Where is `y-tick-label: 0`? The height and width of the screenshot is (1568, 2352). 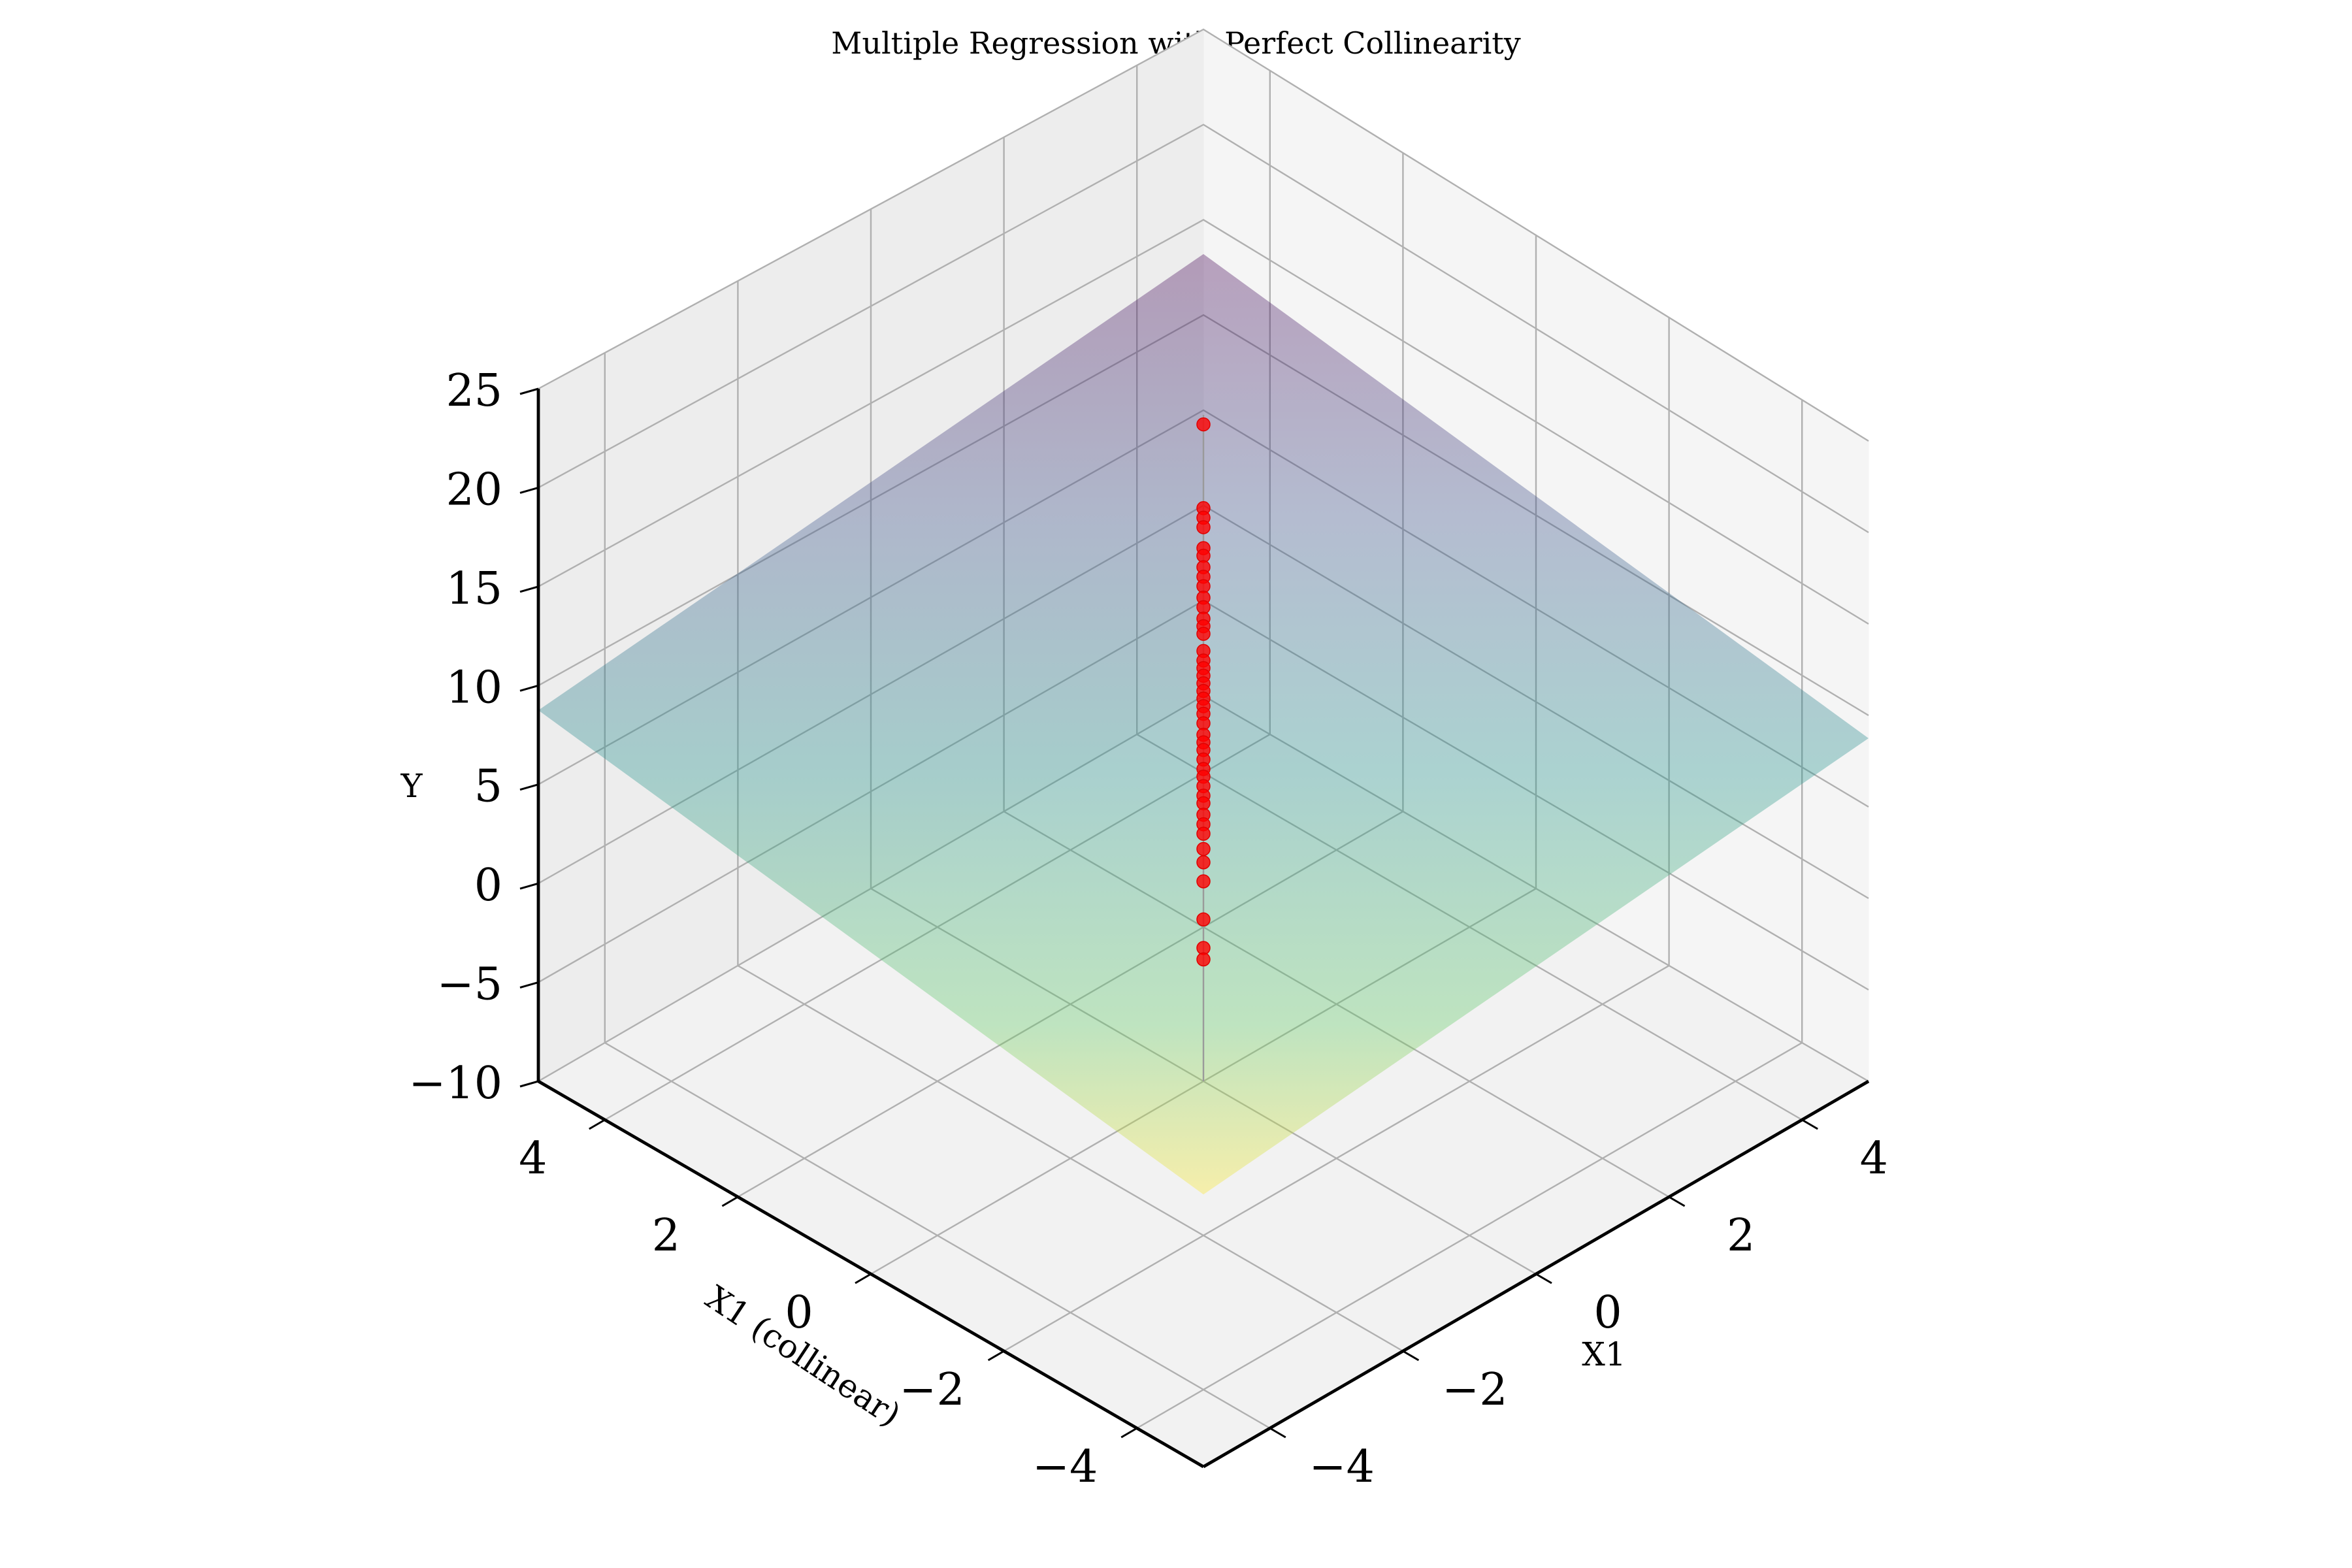 y-tick-label: 0 is located at coordinates (799, 1313).